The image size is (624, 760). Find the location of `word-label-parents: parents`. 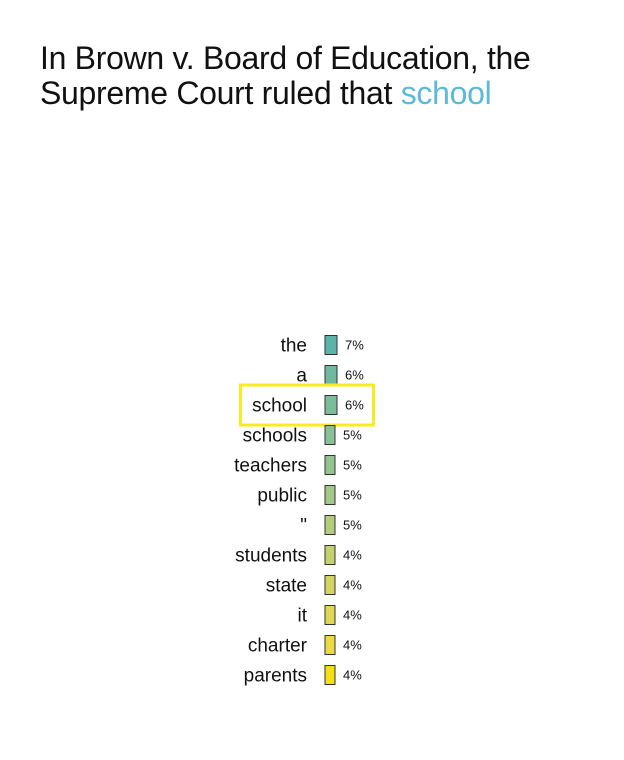

word-label-parents: parents is located at coordinates (275, 676).